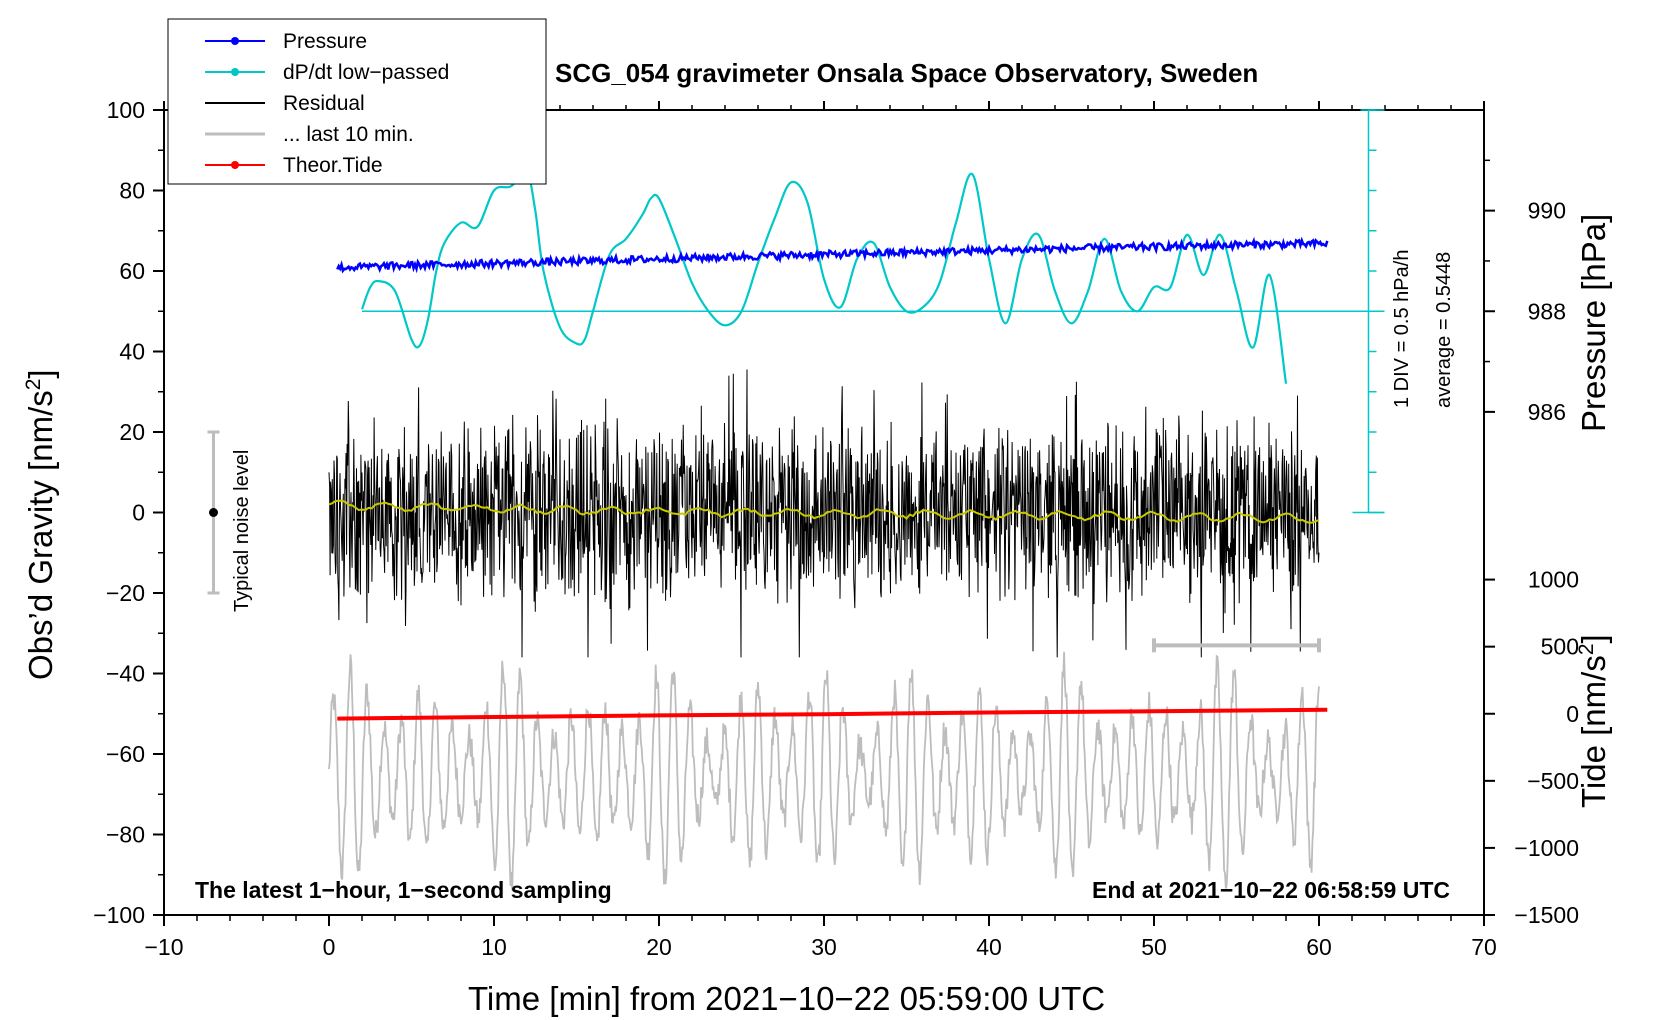  What do you see at coordinates (125, 674) in the screenshot?
I see `y-tick-label: −40` at bounding box center [125, 674].